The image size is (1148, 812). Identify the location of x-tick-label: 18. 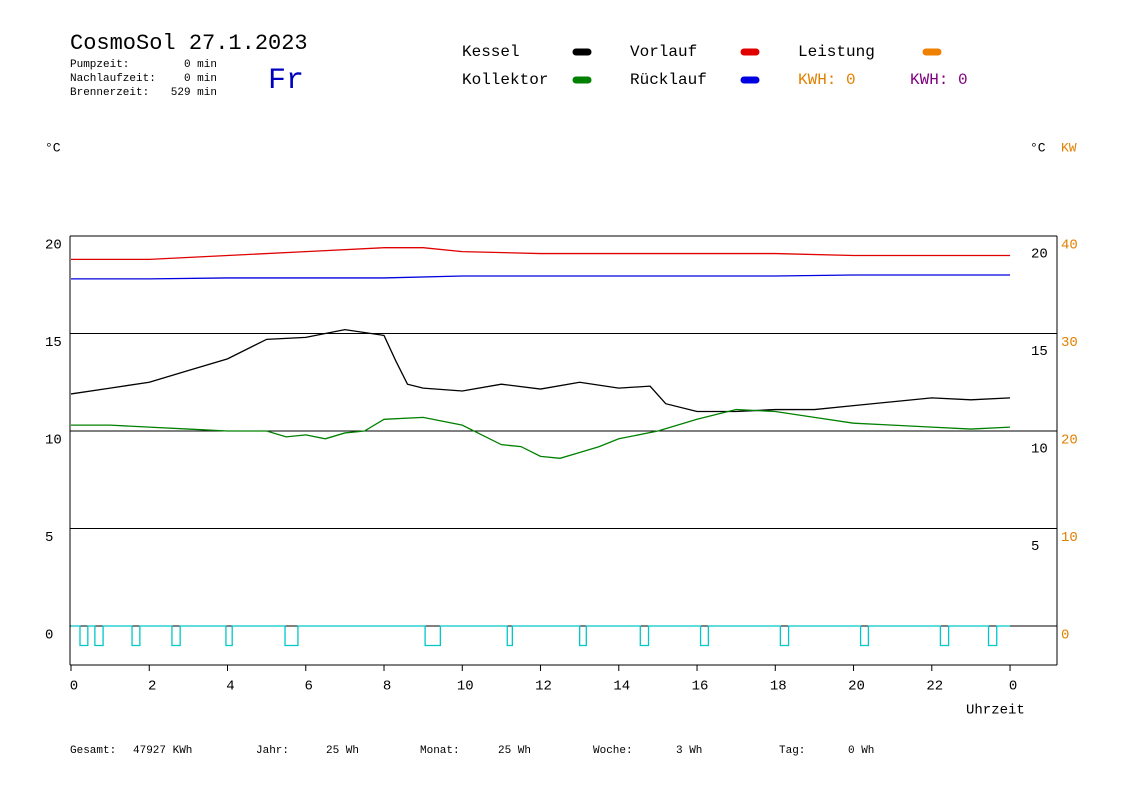
(778, 687).